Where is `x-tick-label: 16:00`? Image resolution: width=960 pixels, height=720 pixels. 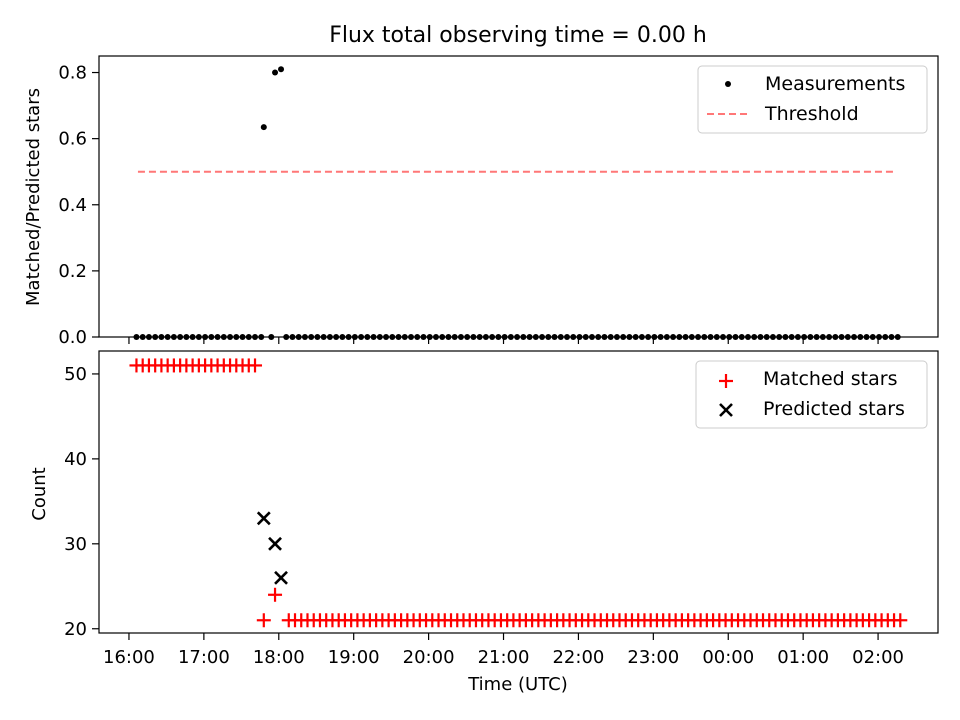
x-tick-label: 16:00 is located at coordinates (129, 657).